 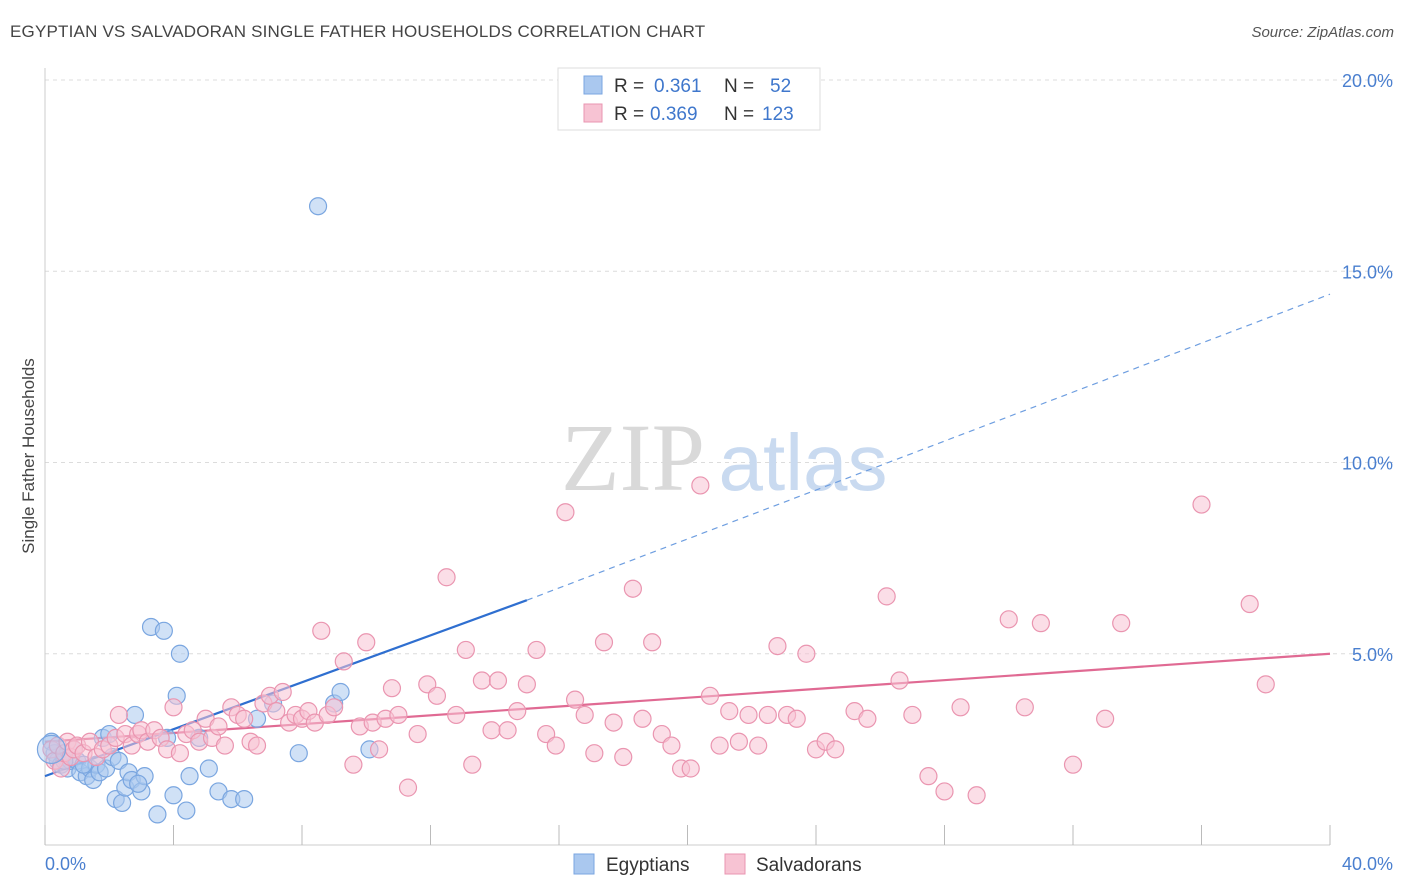 I want to click on legend-n-label-egyptians: N =, so click(x=739, y=86).